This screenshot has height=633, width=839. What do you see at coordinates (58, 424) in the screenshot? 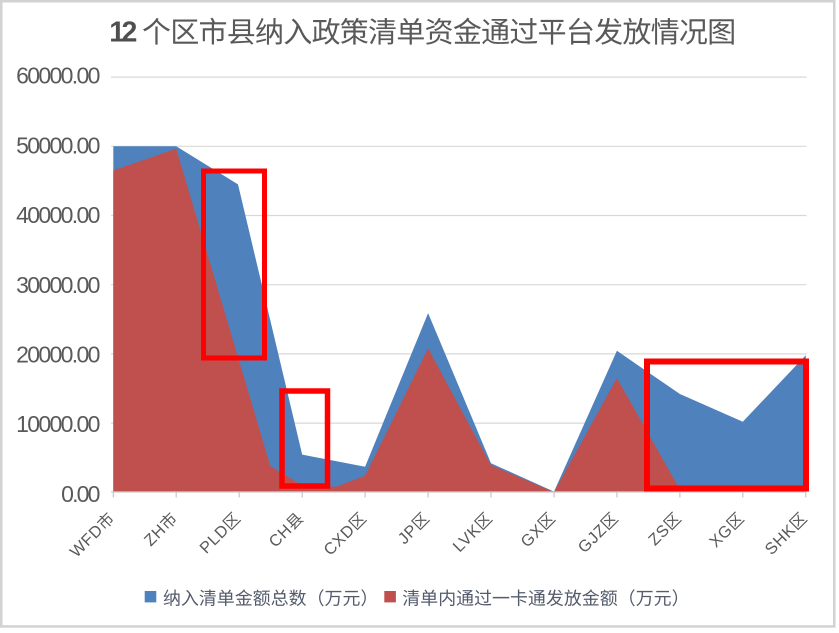
I see `svg-text: 10000.00` at bounding box center [58, 424].